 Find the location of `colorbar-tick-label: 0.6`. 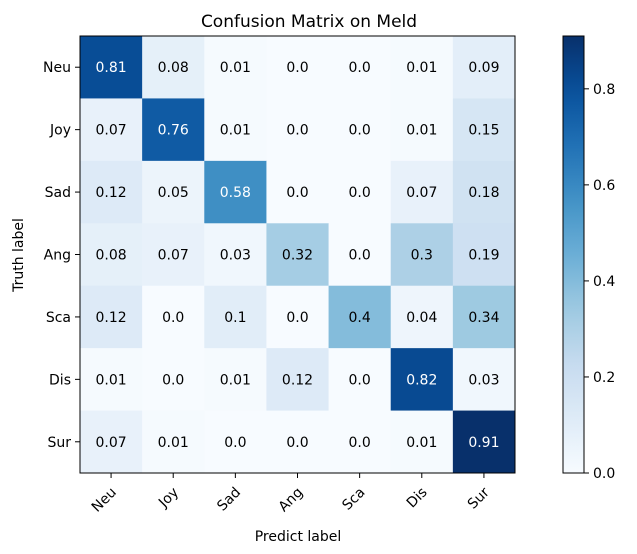

colorbar-tick-label: 0.6 is located at coordinates (604, 186).